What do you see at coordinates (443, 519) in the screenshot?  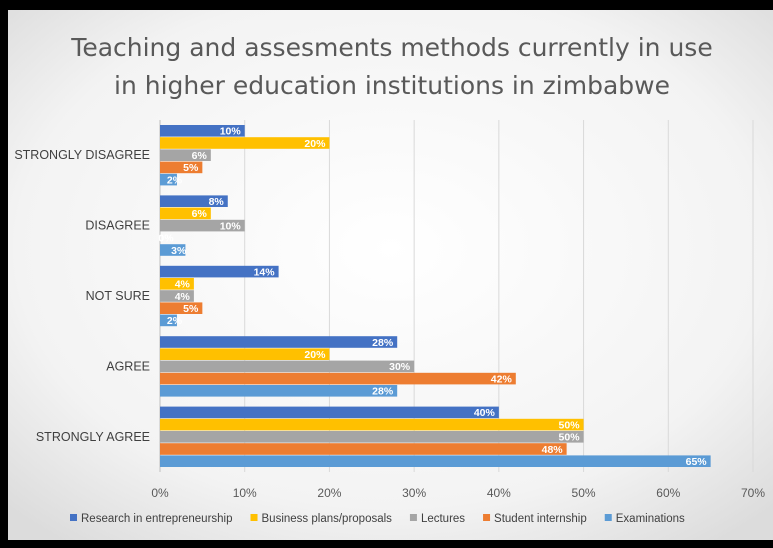 I see `legend-entry: Lectures` at bounding box center [443, 519].